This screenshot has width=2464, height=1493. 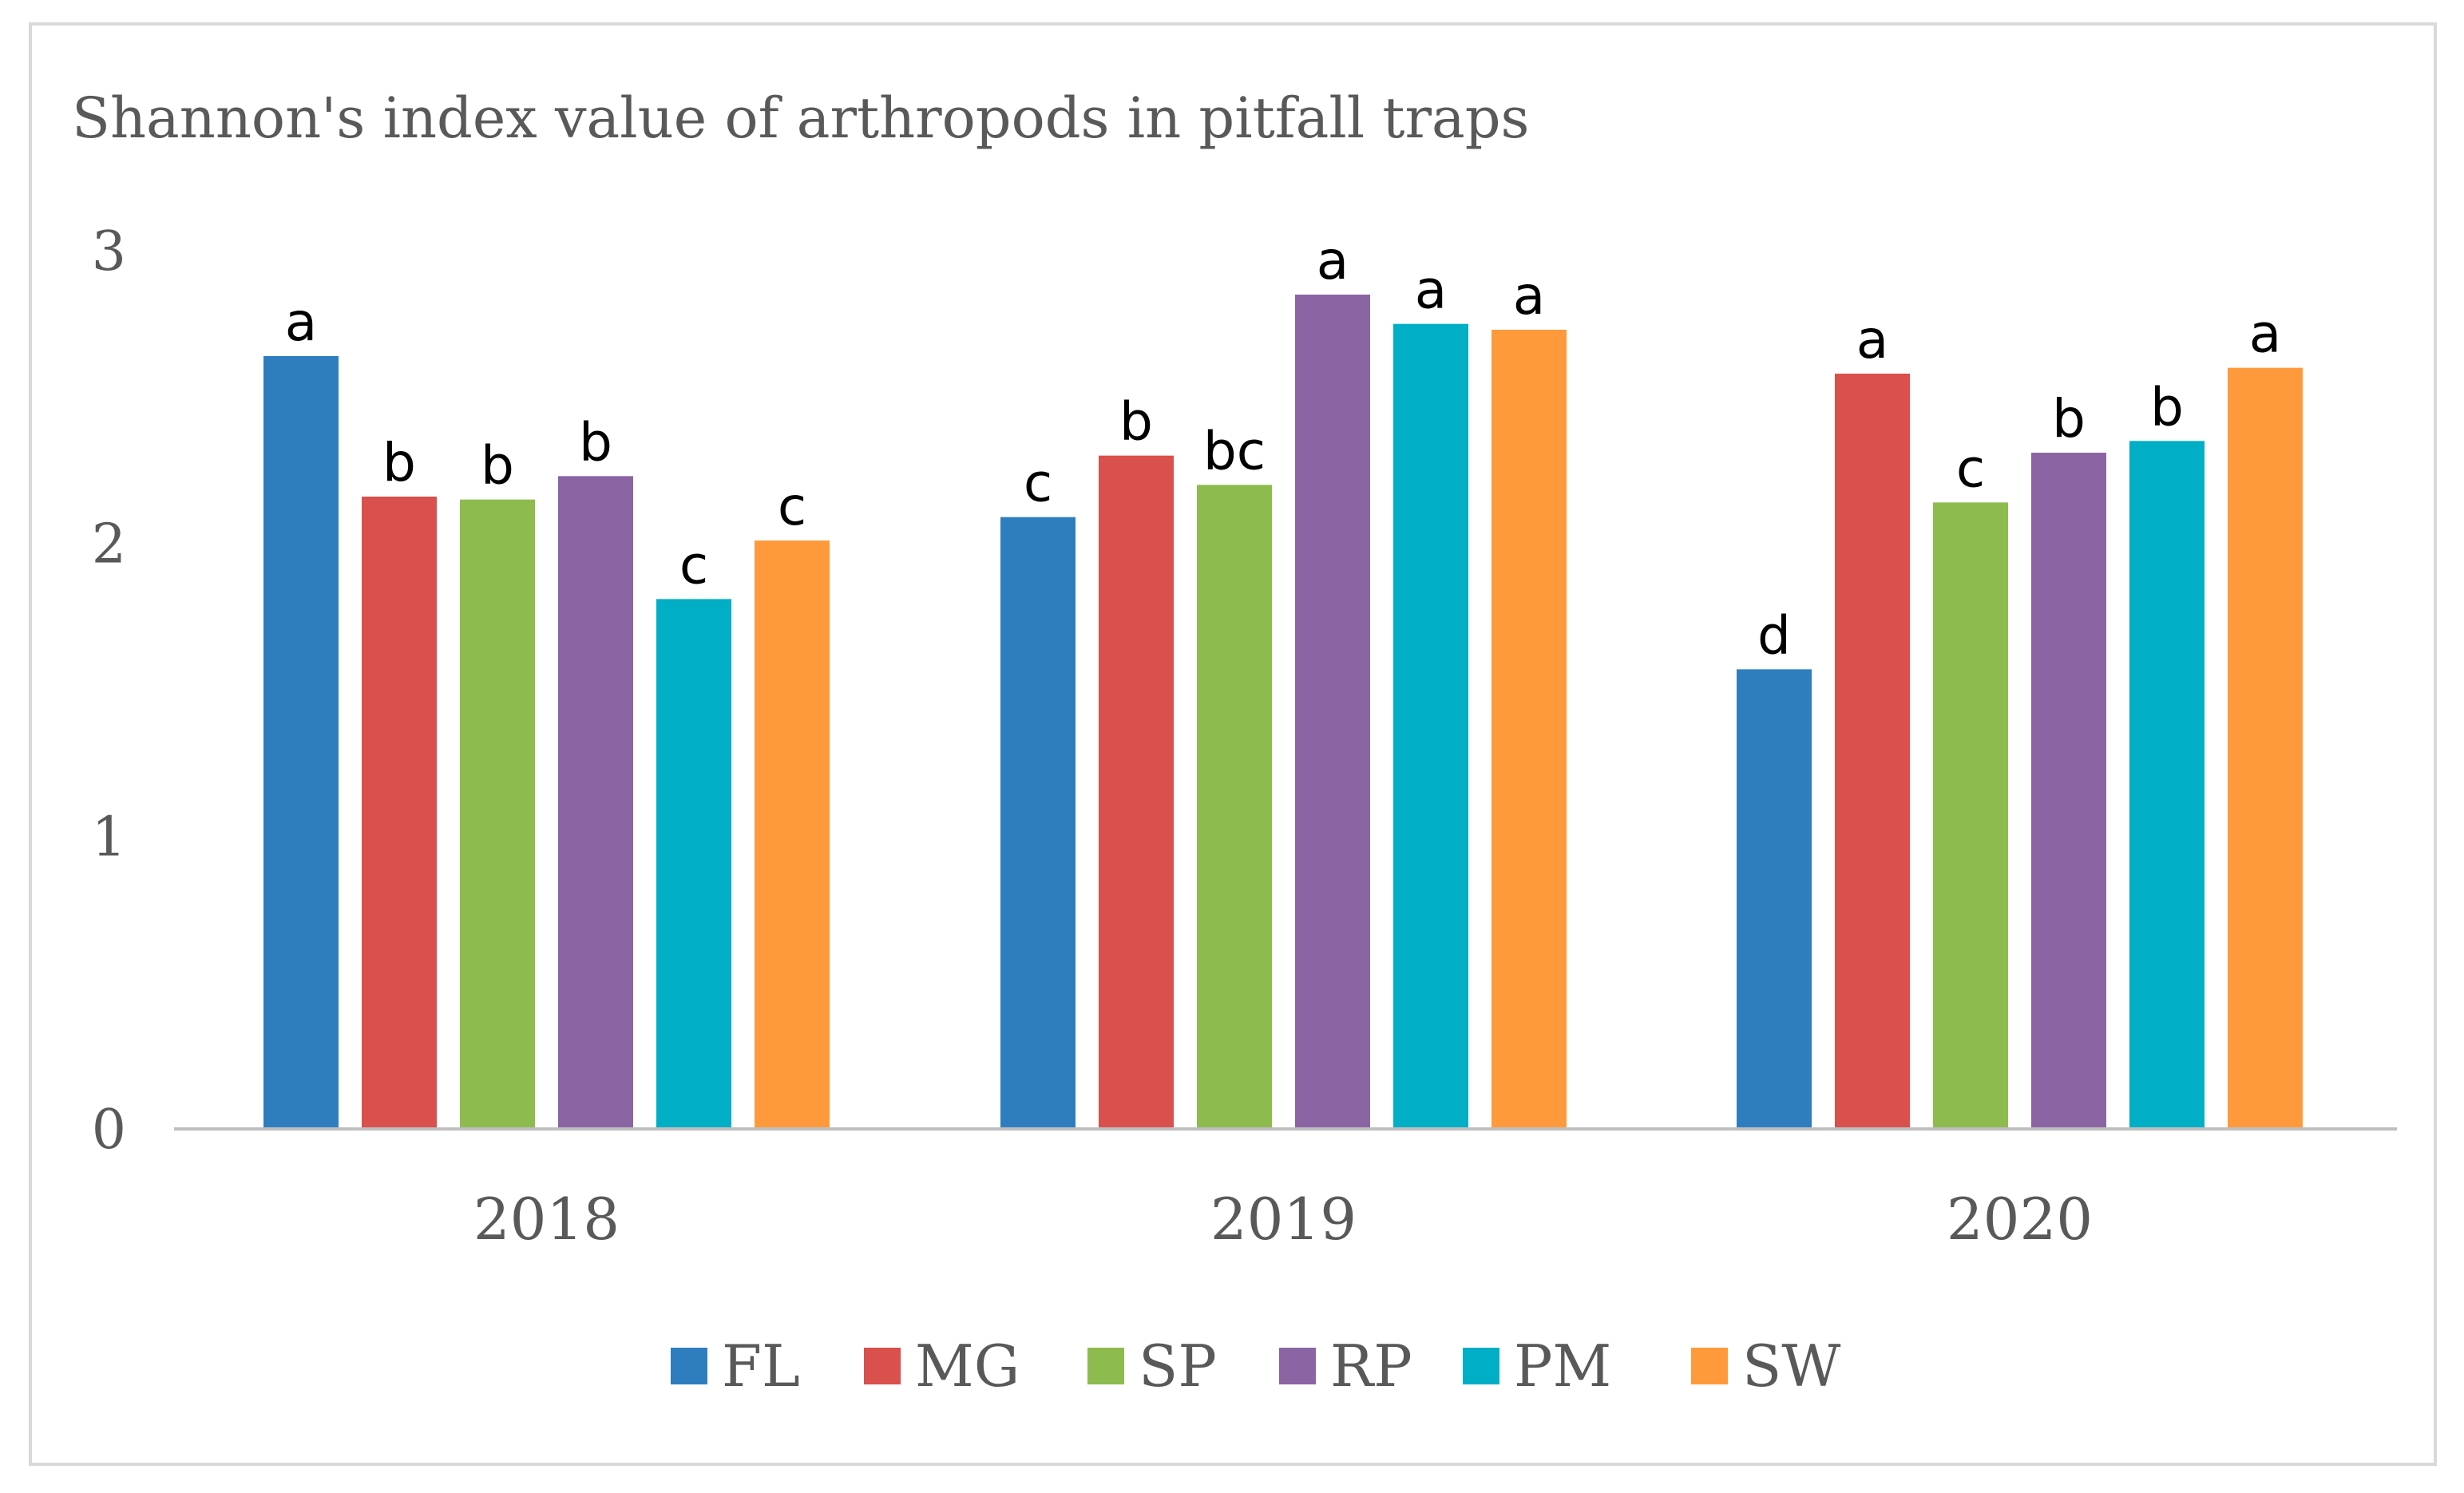 What do you see at coordinates (1970, 815) in the screenshot?
I see `bar-sp-2020` at bounding box center [1970, 815].